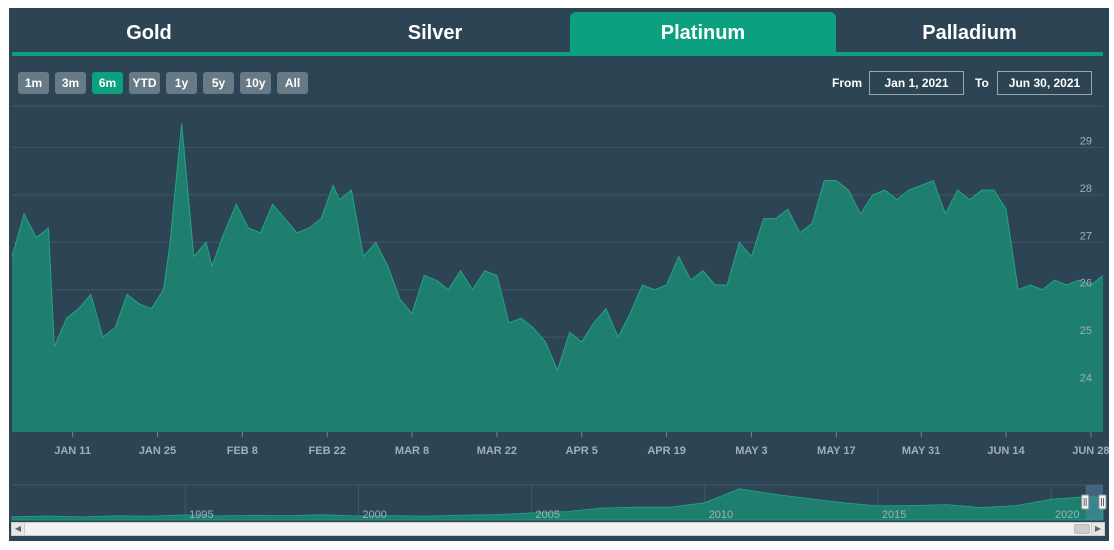 The width and height of the screenshot is (1114, 550). Describe the element at coordinates (201, 515) in the screenshot. I see `navigator-year-label: 1995` at that location.